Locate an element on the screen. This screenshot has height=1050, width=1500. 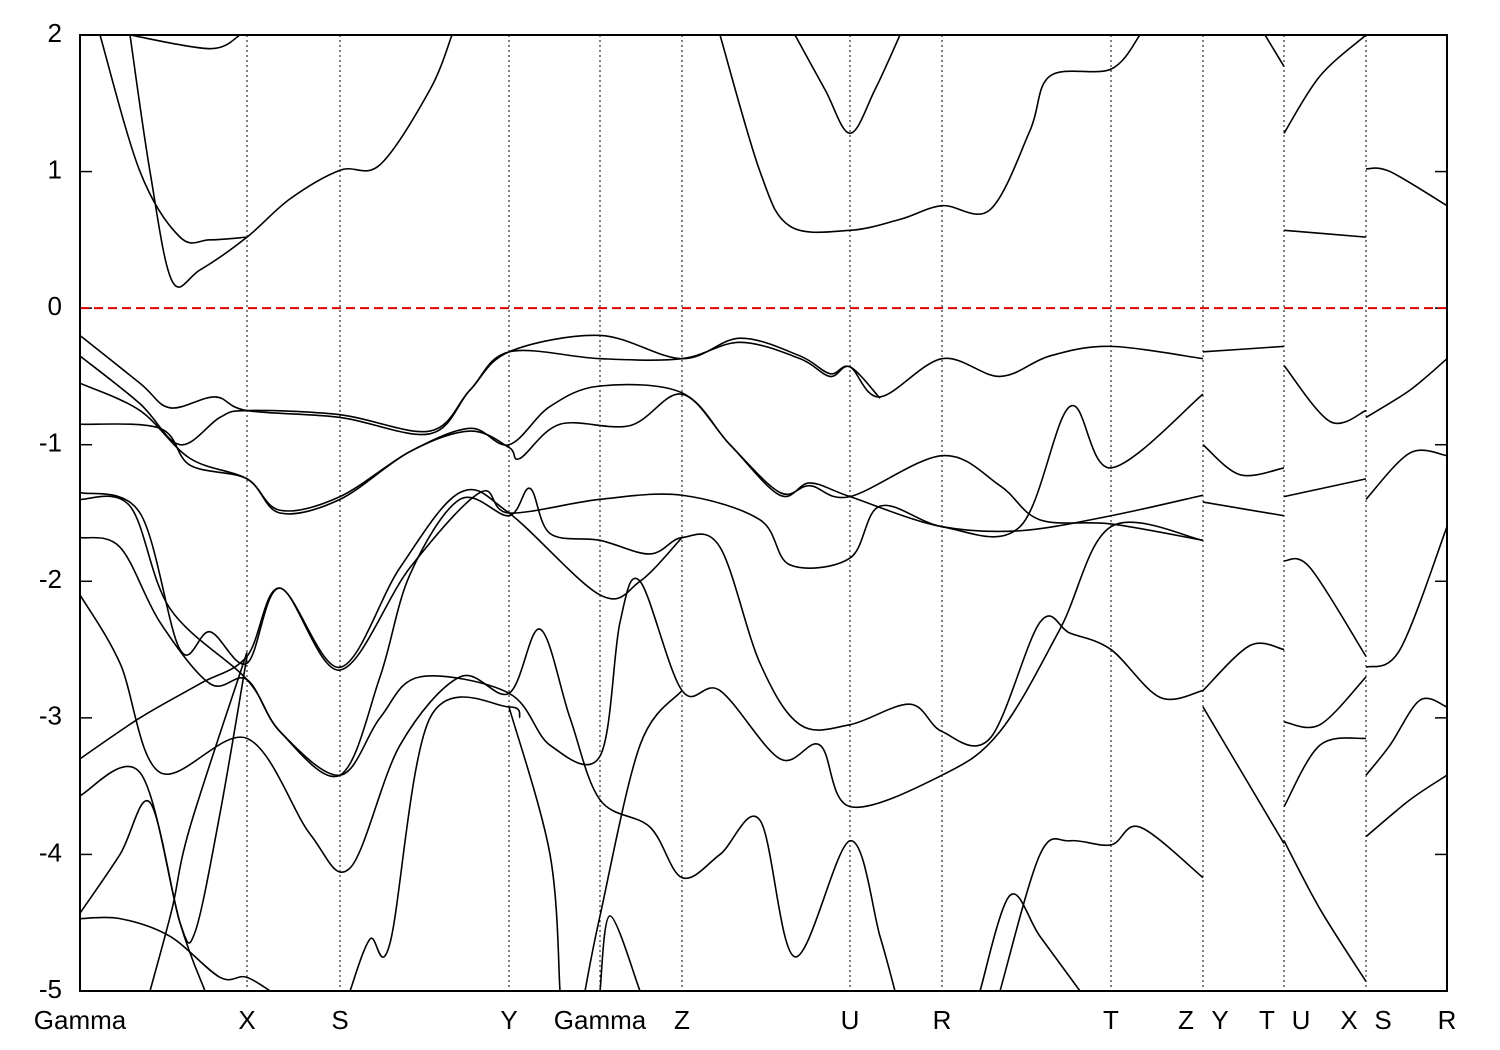
y-tick-label: -1 is located at coordinates (50, 443).